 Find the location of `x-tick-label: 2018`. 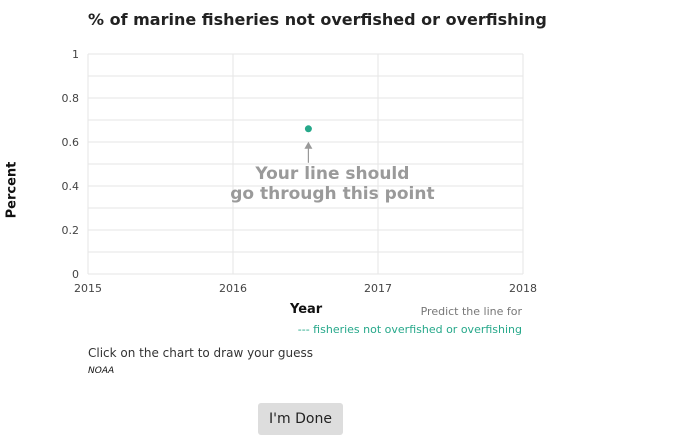

x-tick-label: 2018 is located at coordinates (523, 288).